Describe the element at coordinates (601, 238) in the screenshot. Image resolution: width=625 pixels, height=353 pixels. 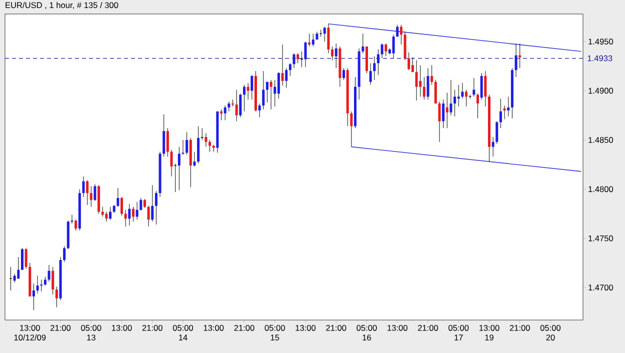
I see `y-tick-label: 1.4750` at that location.